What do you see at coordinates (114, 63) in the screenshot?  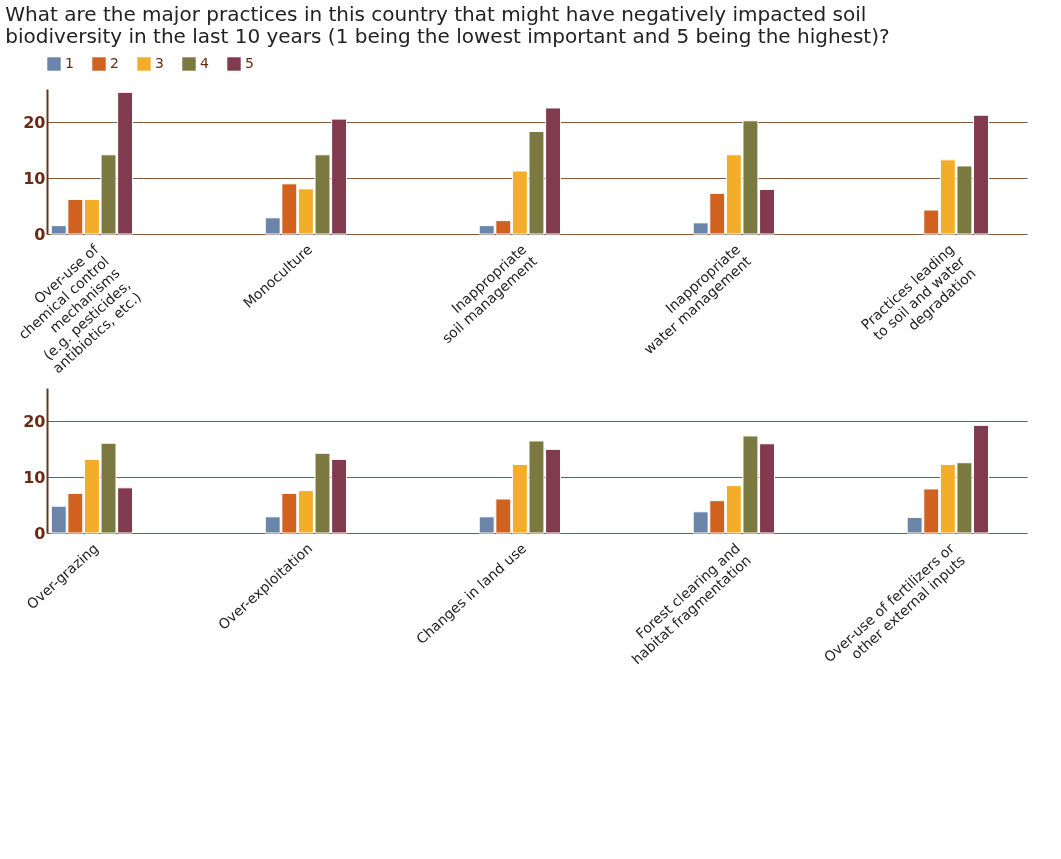 I see `legend-label: 2` at bounding box center [114, 63].